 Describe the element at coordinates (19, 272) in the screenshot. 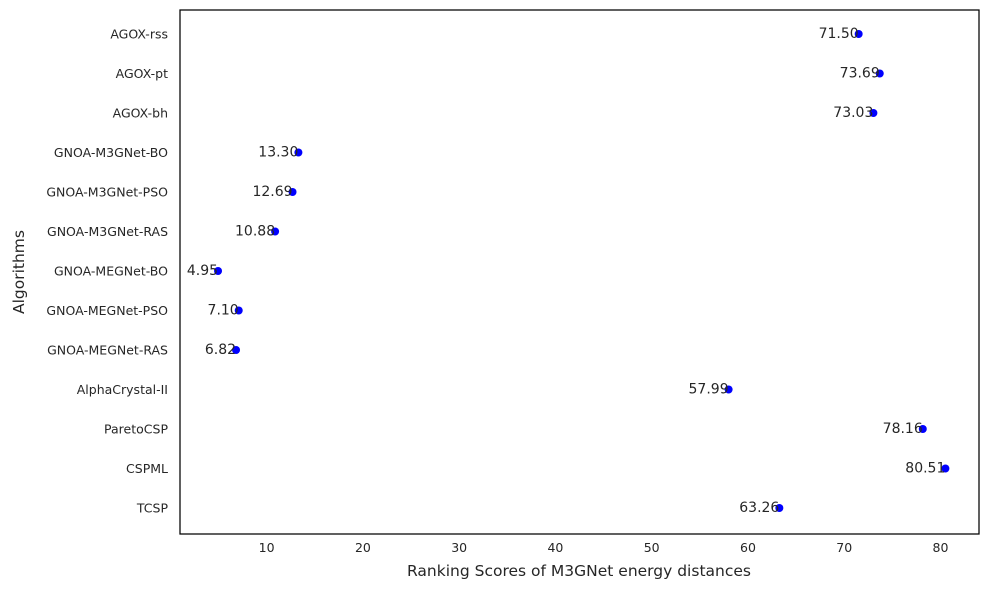

I see `y-axis-title: Algorithms` at that location.